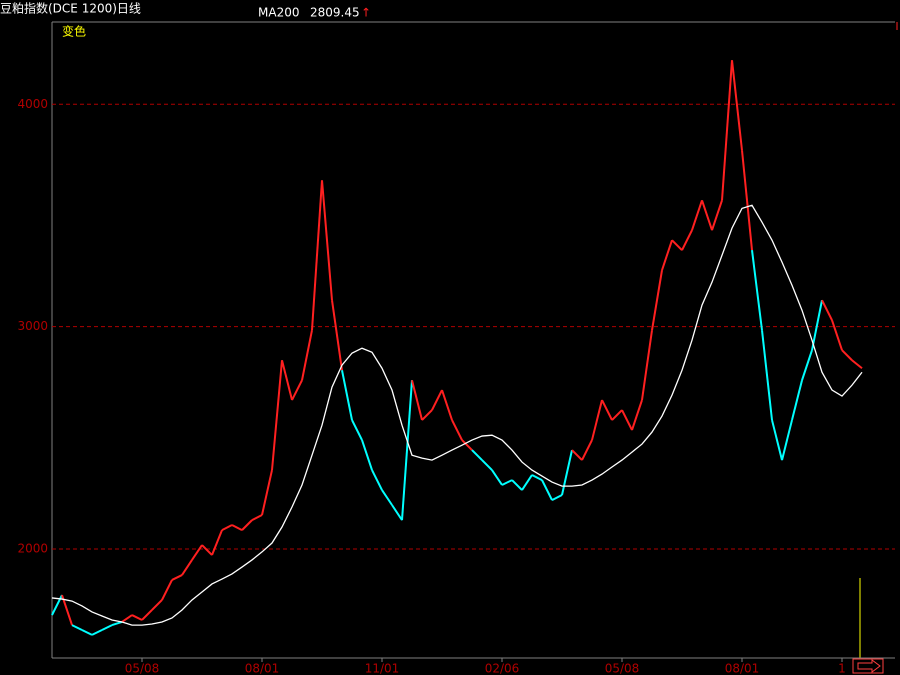 The width and height of the screenshot is (900, 675). What do you see at coordinates (366, 13) in the screenshot?
I see `indicator-arrow: ↑` at bounding box center [366, 13].